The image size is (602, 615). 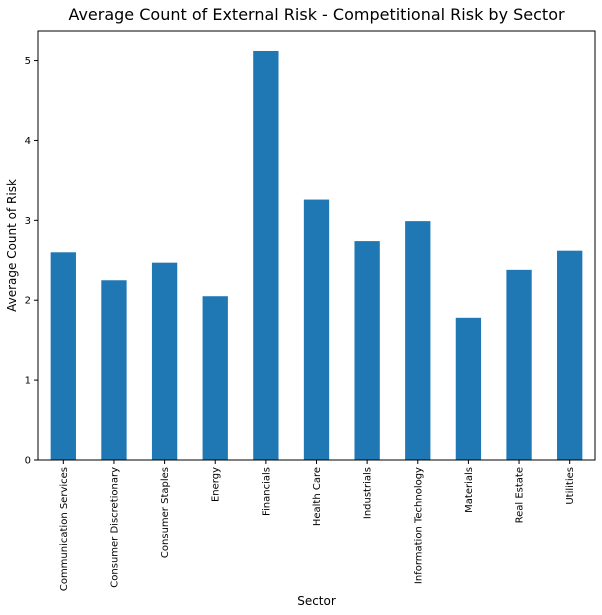 I want to click on x-tick-label: Utilities, so click(x=570, y=486).